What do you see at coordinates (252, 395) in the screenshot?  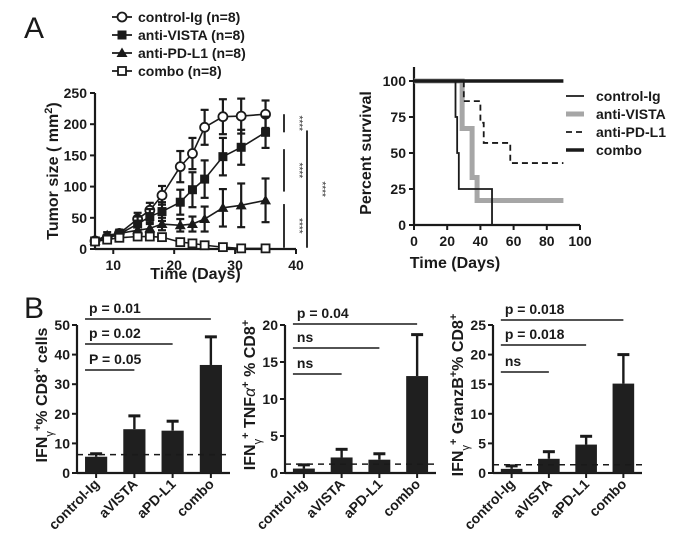 I see `y-axis-label: IFNγ+ TNFα+ % CD8+` at bounding box center [252, 395].